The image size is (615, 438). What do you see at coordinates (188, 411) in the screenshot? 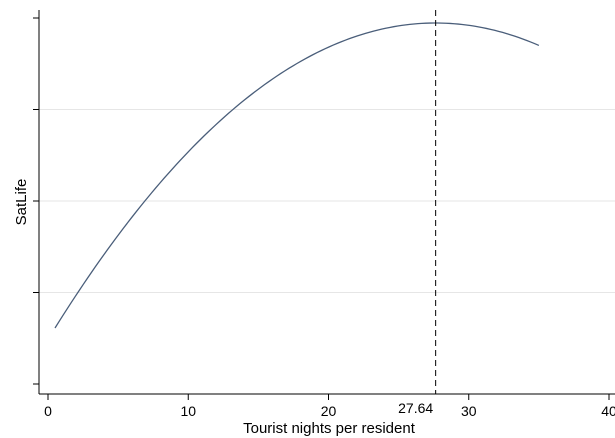
I see `x-tick-label: 10` at bounding box center [188, 411].